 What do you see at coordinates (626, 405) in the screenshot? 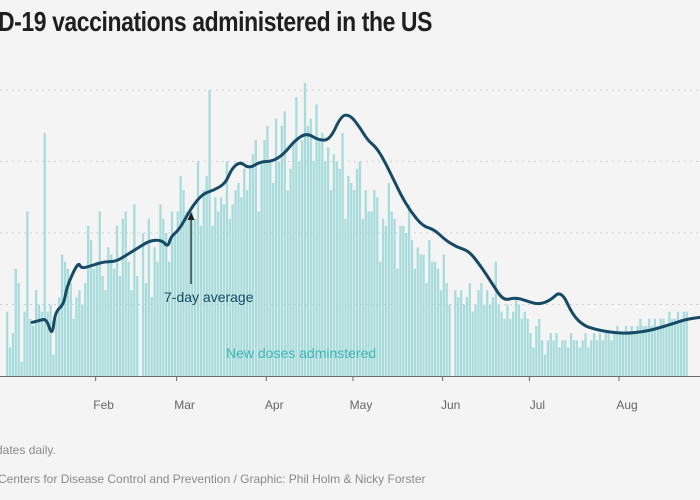
I see `x-tick-label: Aug` at bounding box center [626, 405].